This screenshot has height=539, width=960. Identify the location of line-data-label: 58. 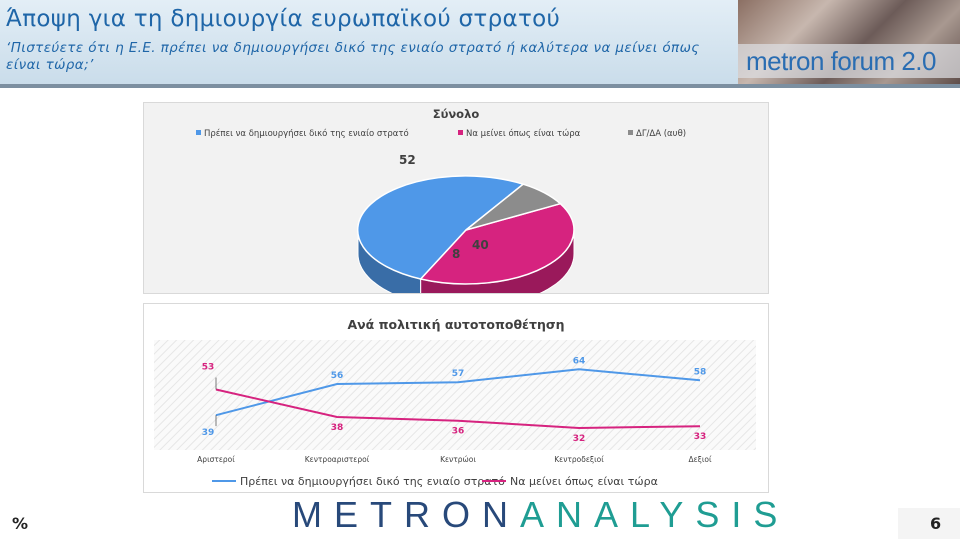
(700, 372).